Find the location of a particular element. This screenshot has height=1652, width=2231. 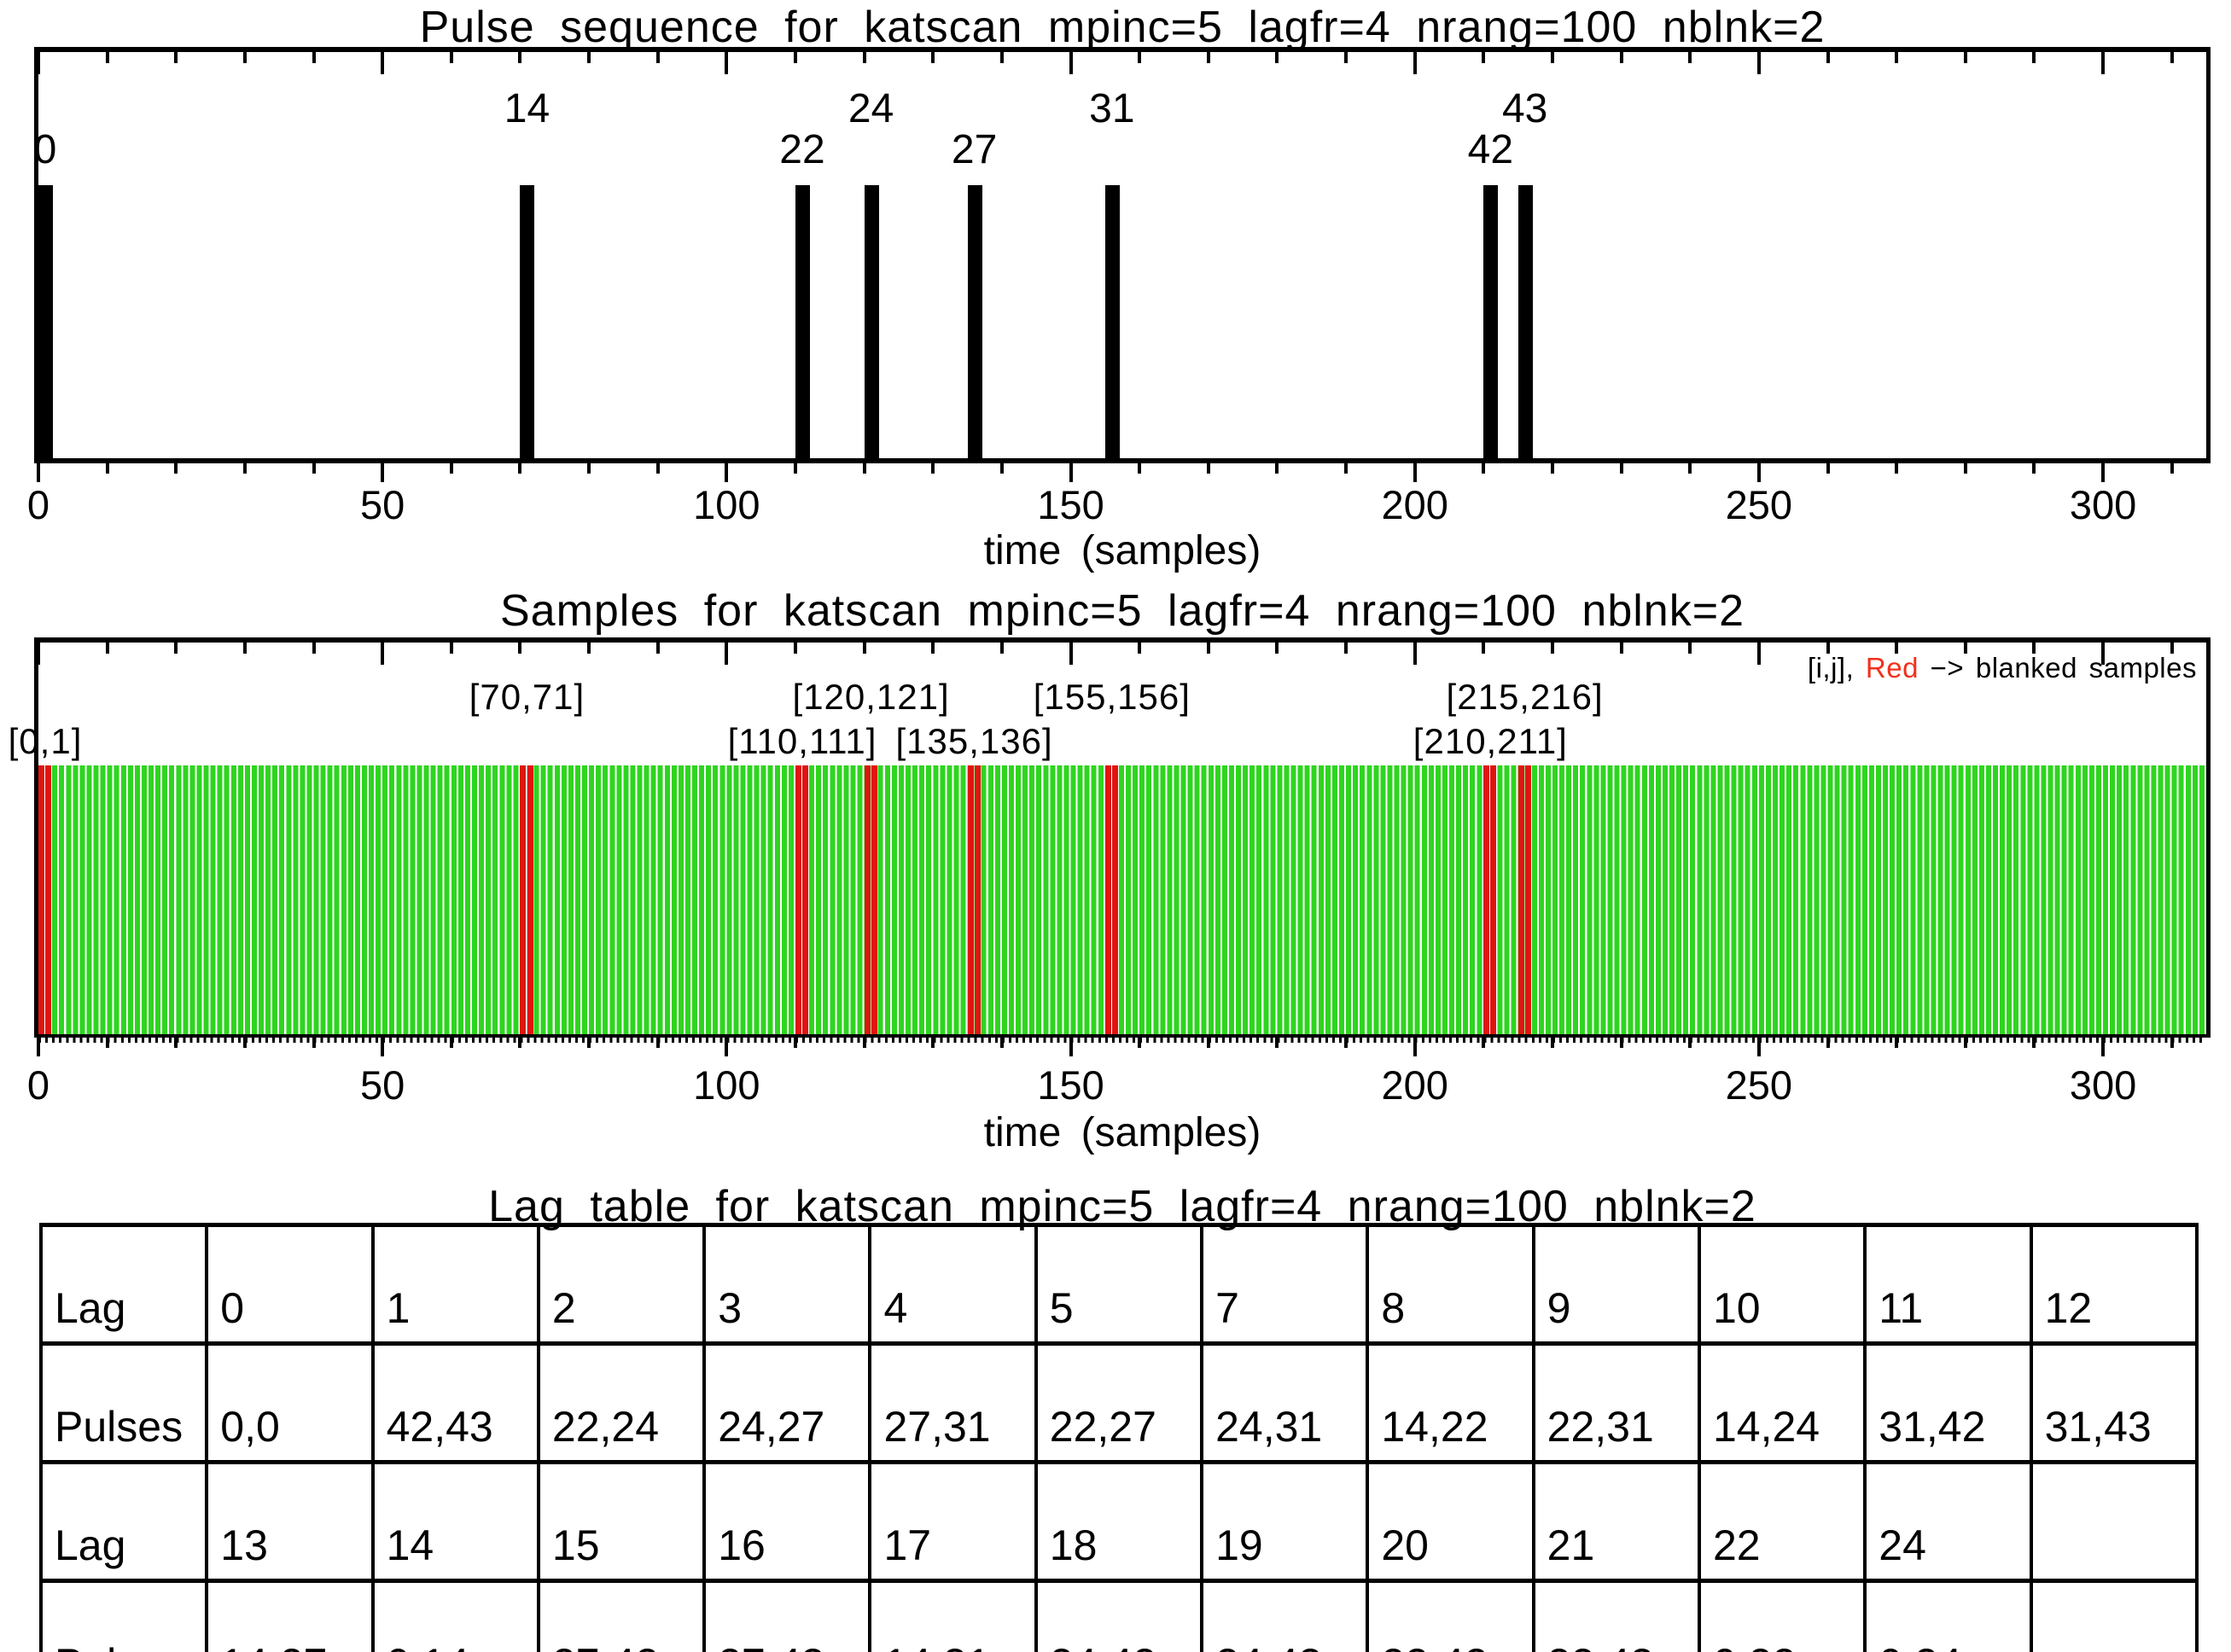

lag-table-cell: 22,43 is located at coordinates (1616, 1615).